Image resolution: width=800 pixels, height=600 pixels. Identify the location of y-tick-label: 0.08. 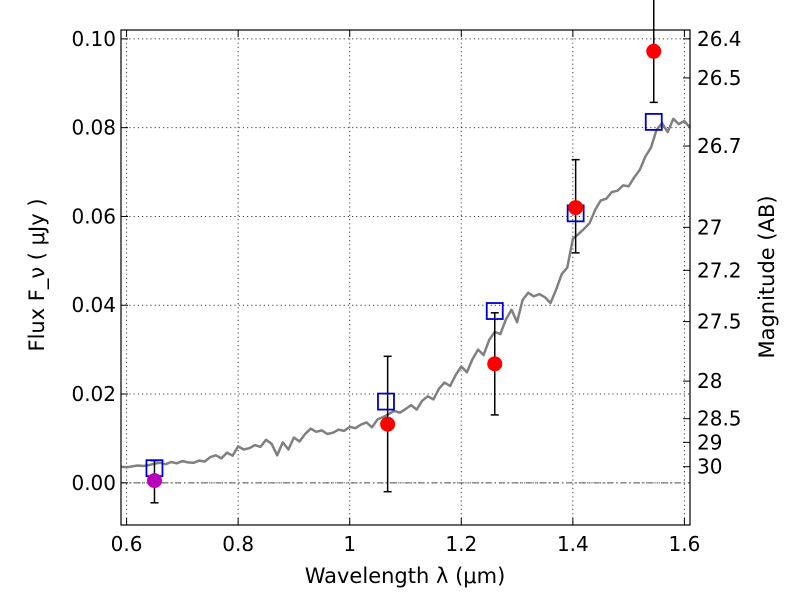
(93, 128).